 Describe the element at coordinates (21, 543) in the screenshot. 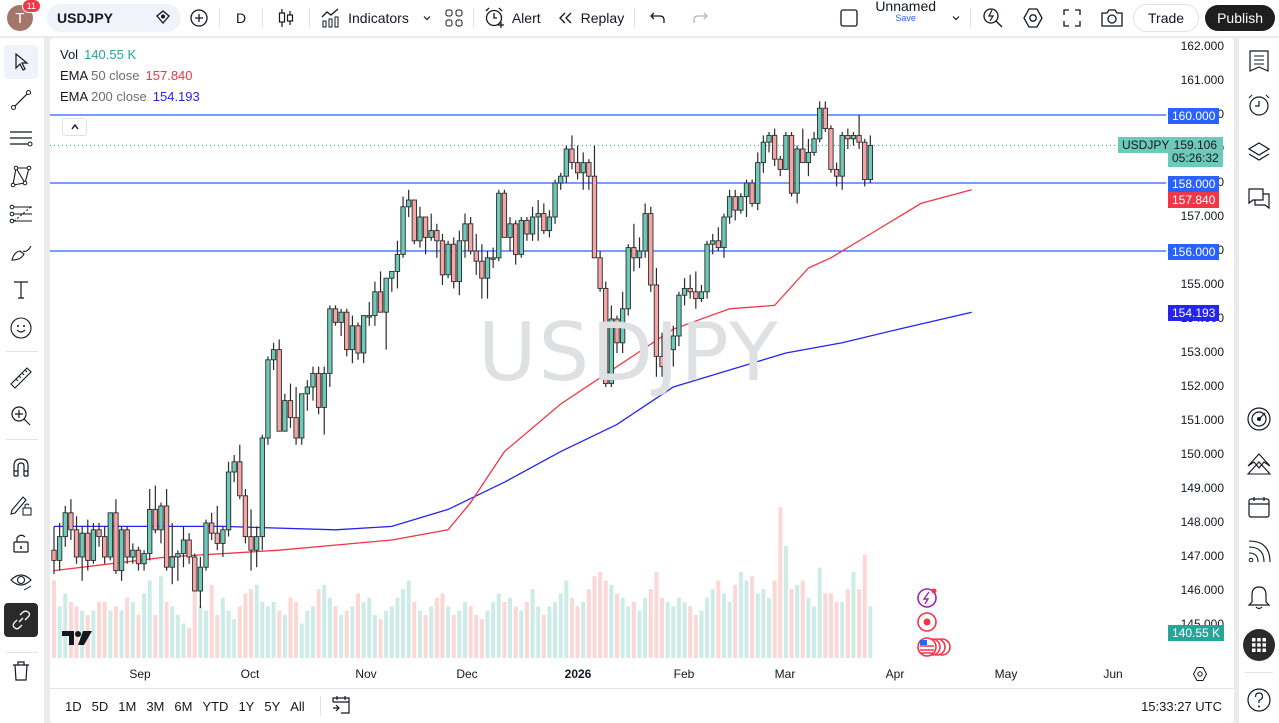

I see `lock-all-tool` at that location.